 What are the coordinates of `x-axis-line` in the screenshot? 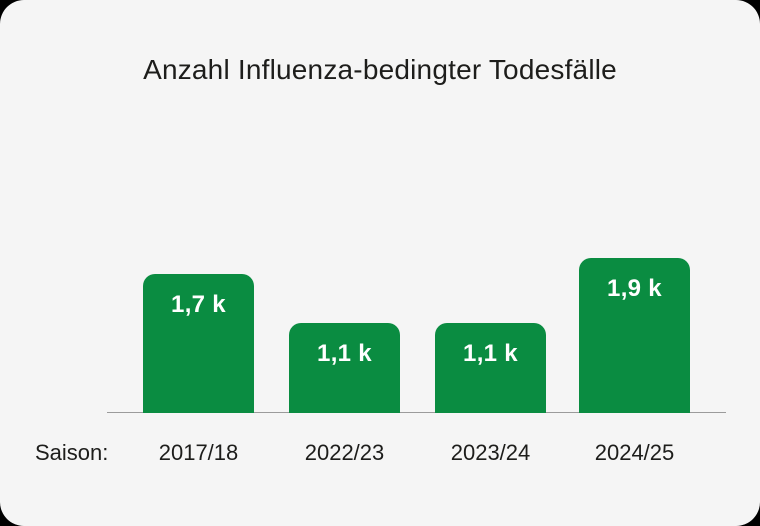 It's located at (416, 412).